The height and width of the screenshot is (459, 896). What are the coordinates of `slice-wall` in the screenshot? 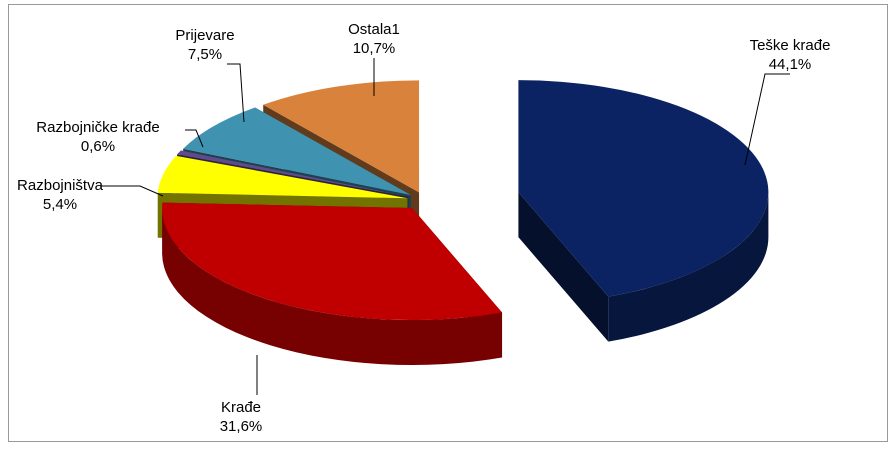 It's located at (563, 267).